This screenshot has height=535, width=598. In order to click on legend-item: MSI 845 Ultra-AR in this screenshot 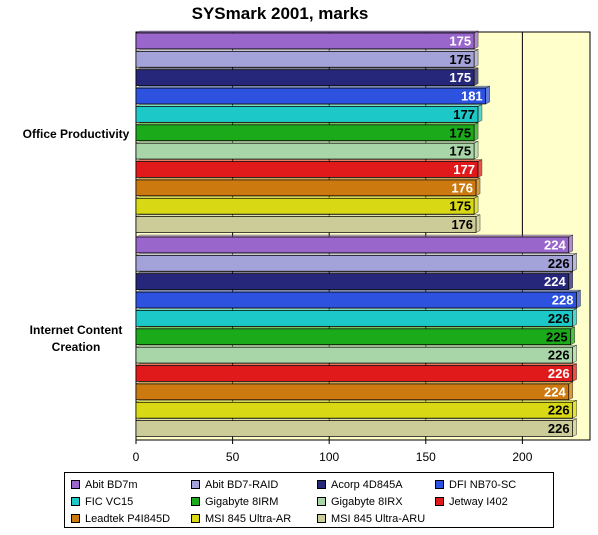, I will do `click(254, 518)`.